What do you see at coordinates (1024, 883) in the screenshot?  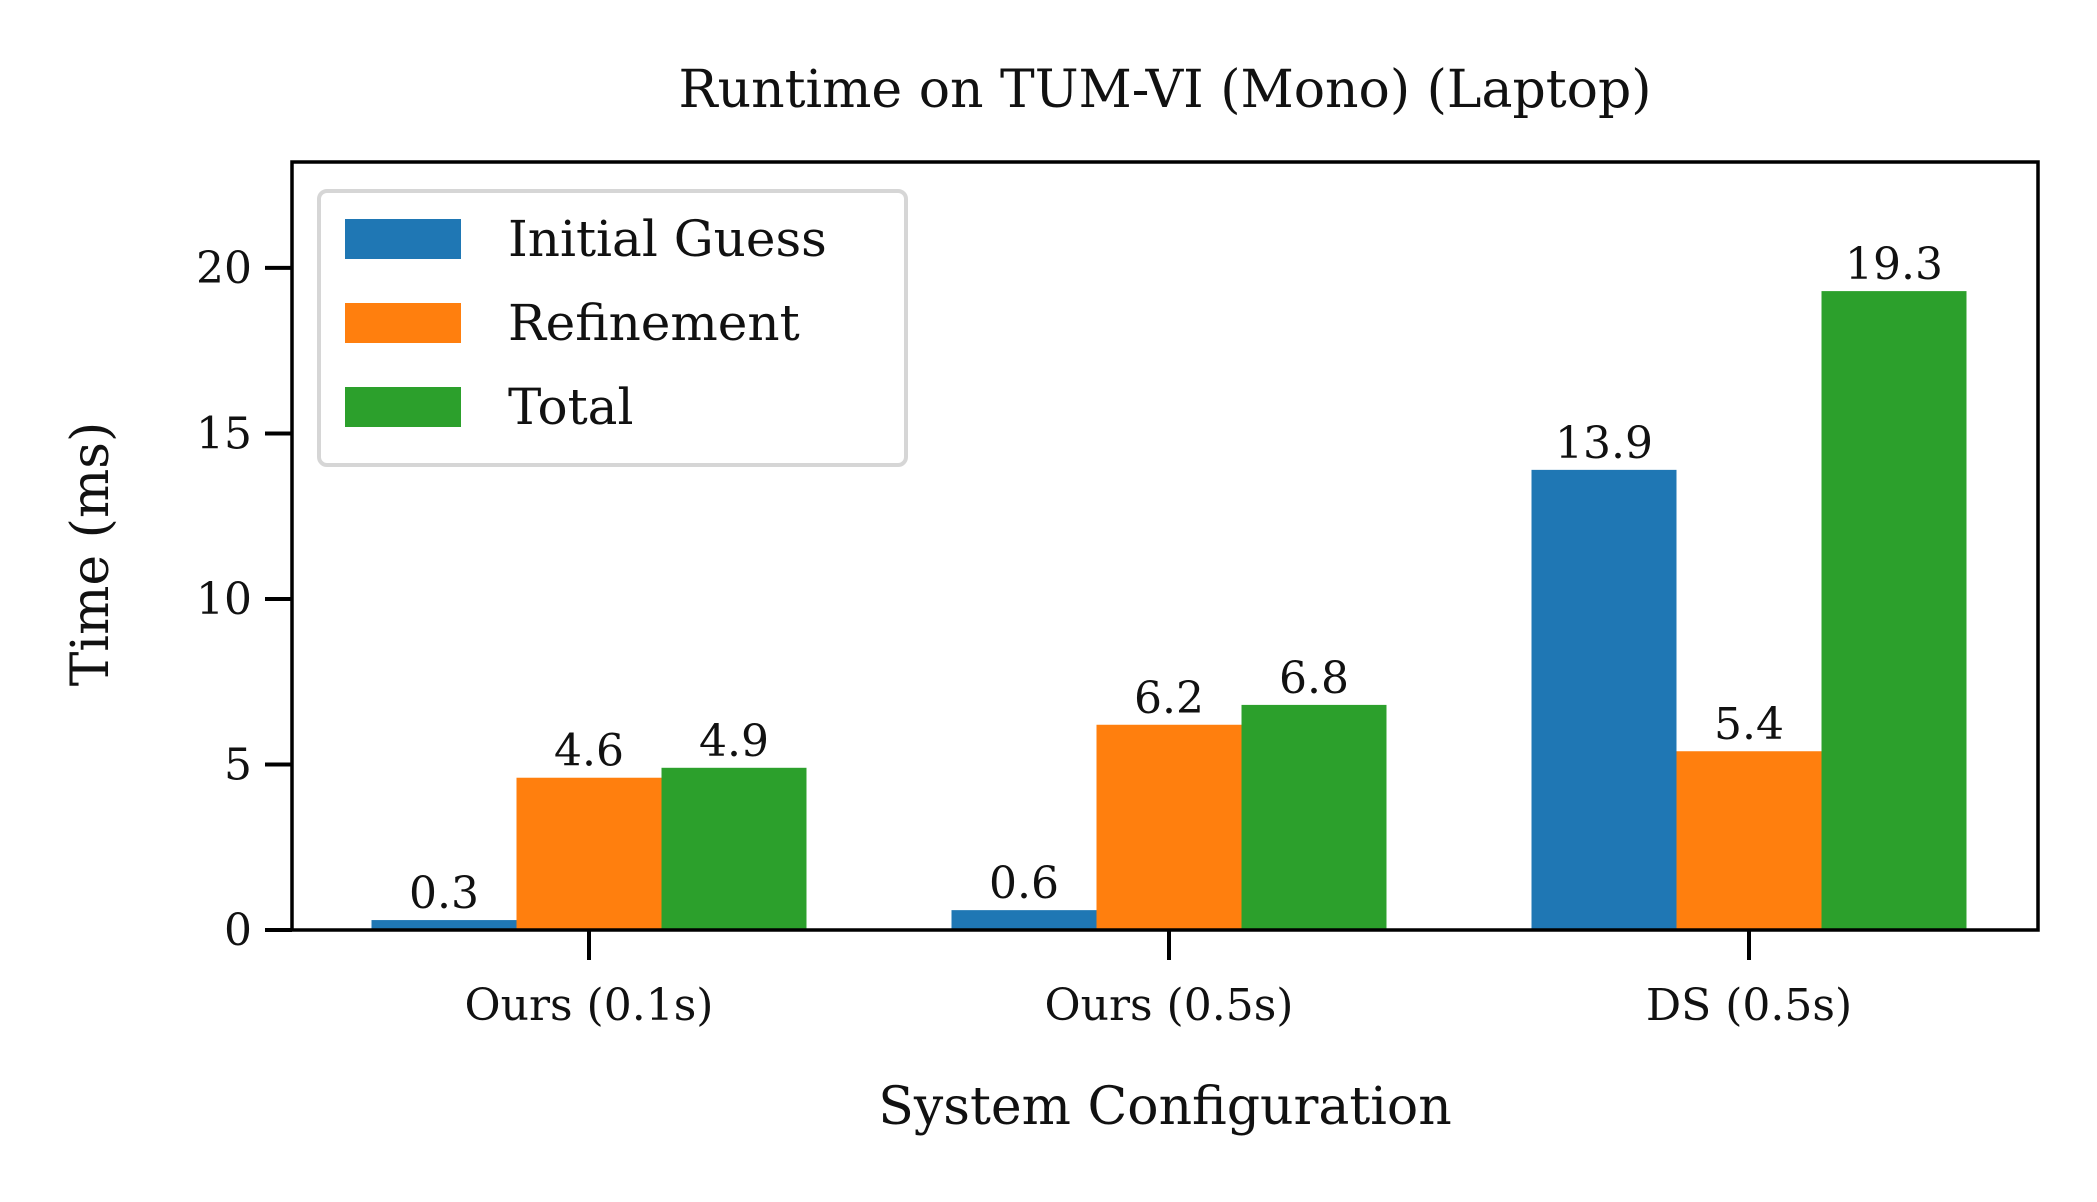 I see `data-label-initial-guess-ours-0-5s: 0.6` at bounding box center [1024, 883].